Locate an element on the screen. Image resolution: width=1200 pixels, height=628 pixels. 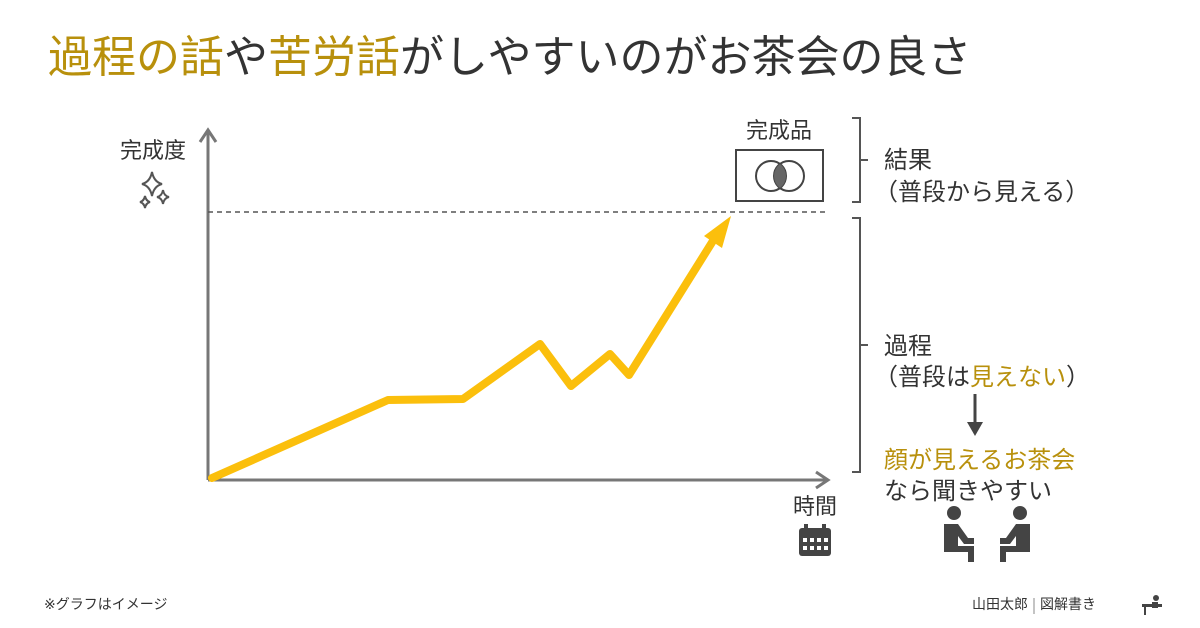
title: 過程の話や苦労話がしやすいのがお茶会の良さ is located at coordinates (510, 57).